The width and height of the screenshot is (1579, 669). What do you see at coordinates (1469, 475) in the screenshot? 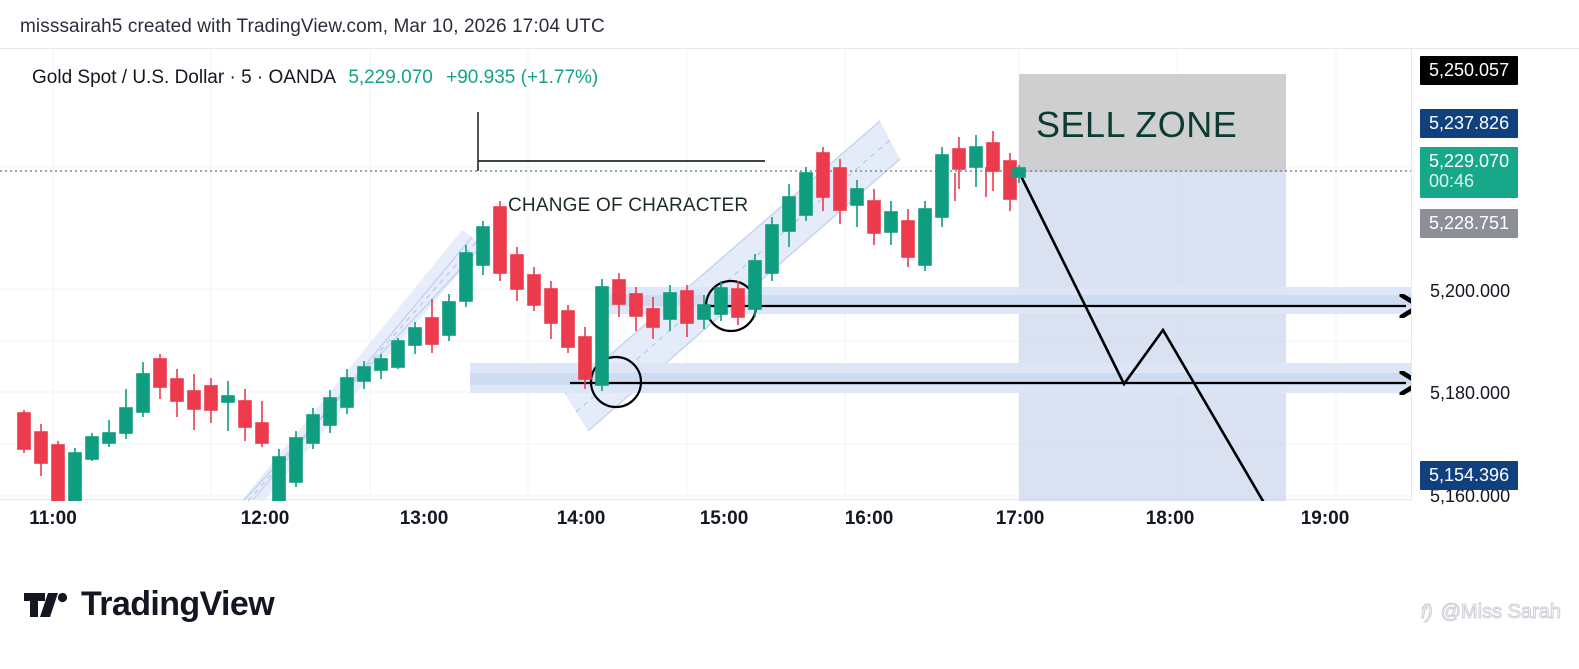
I see `price-badge-low-target: 5,154.396` at bounding box center [1469, 475].